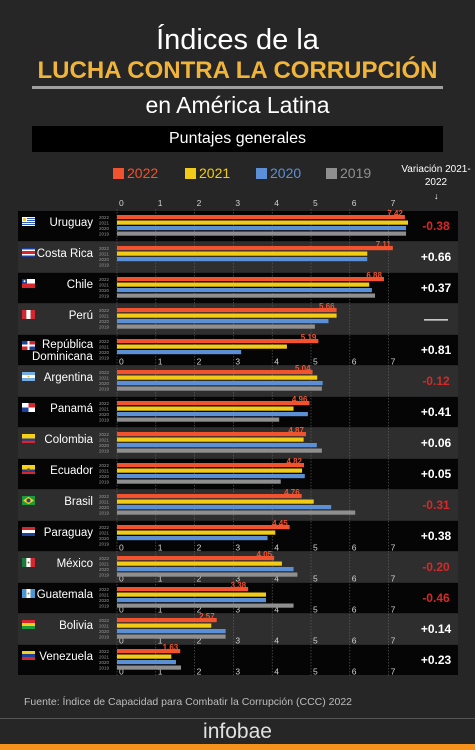 The image size is (475, 750). Describe the element at coordinates (436, 536) in the screenshot. I see `variation-value: +0.38` at that location.